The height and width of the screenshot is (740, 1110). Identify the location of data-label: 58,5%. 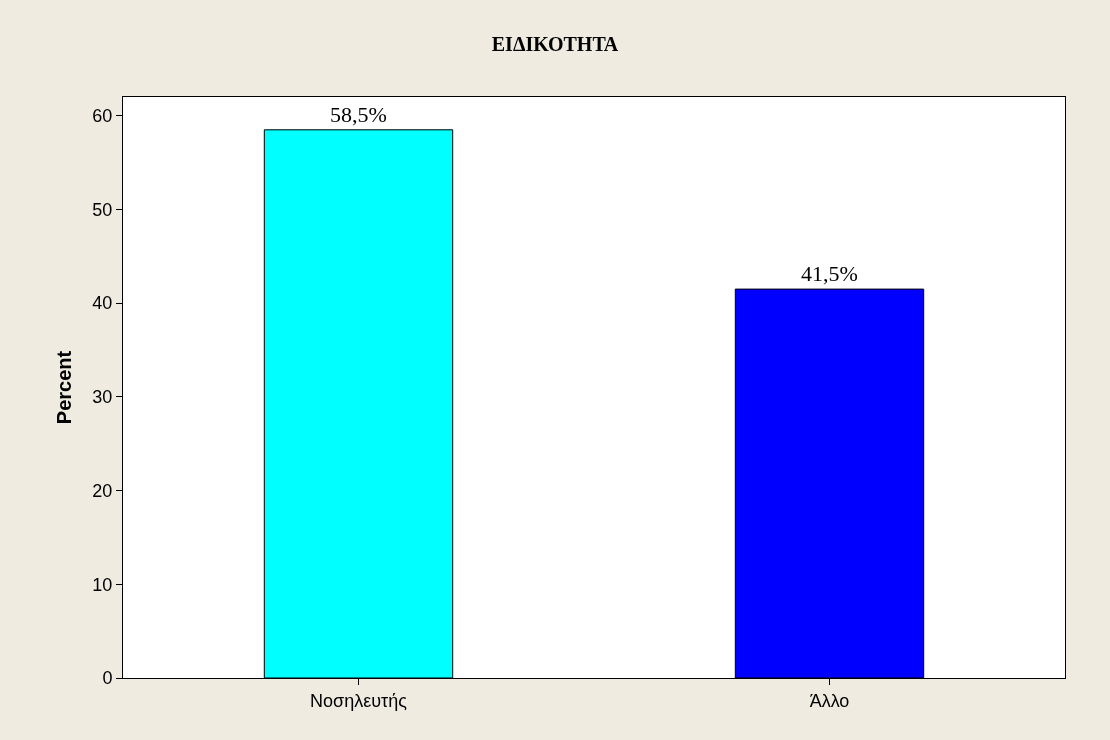
(358, 114).